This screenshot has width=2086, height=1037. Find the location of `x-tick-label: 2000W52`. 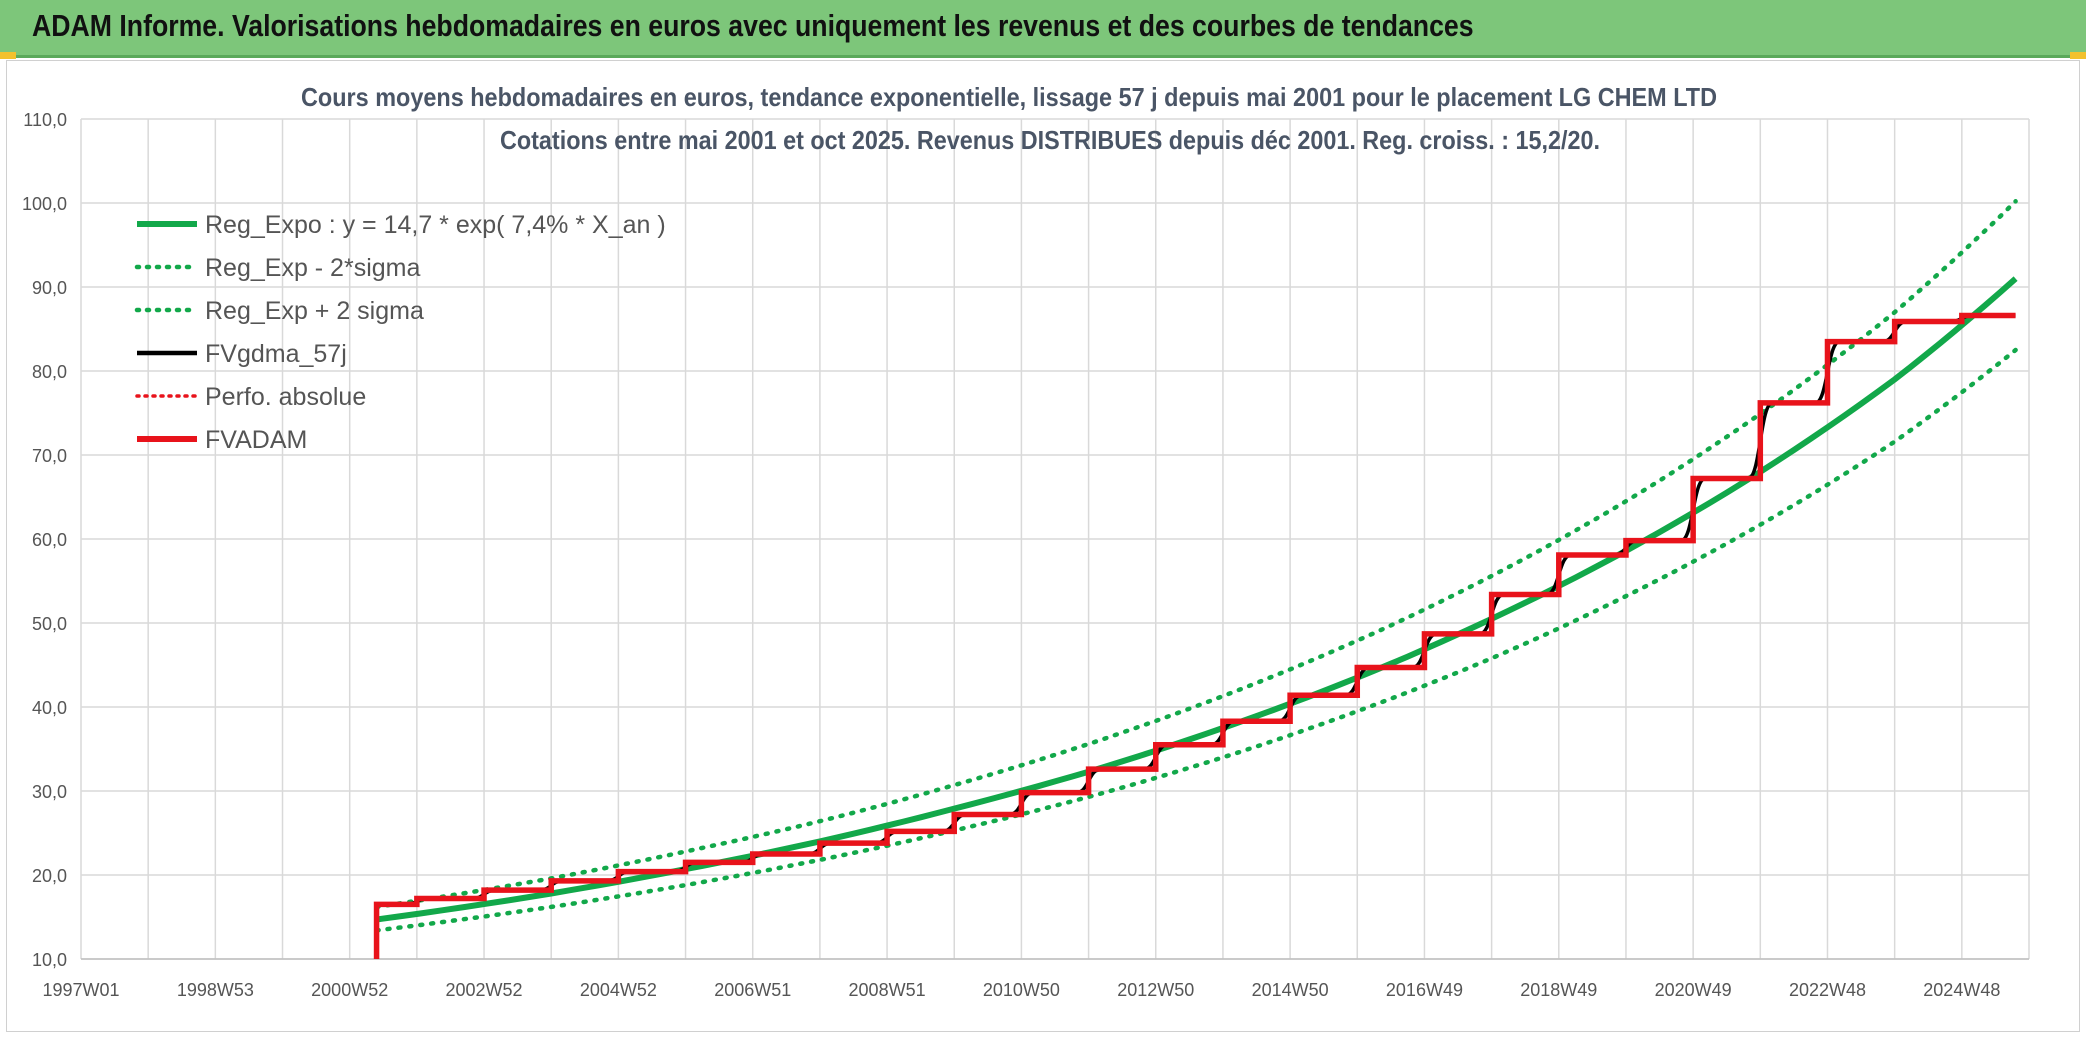

x-tick-label: 2000W52 is located at coordinates (349, 990).